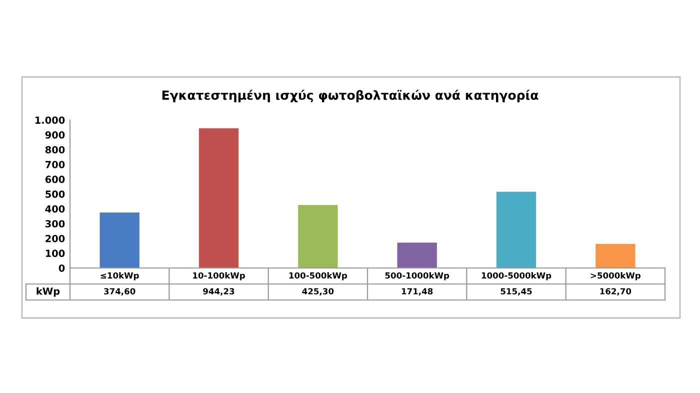 Image resolution: width=700 pixels, height=393 pixels. Describe the element at coordinates (48, 292) in the screenshot. I see `text: kWp` at that location.